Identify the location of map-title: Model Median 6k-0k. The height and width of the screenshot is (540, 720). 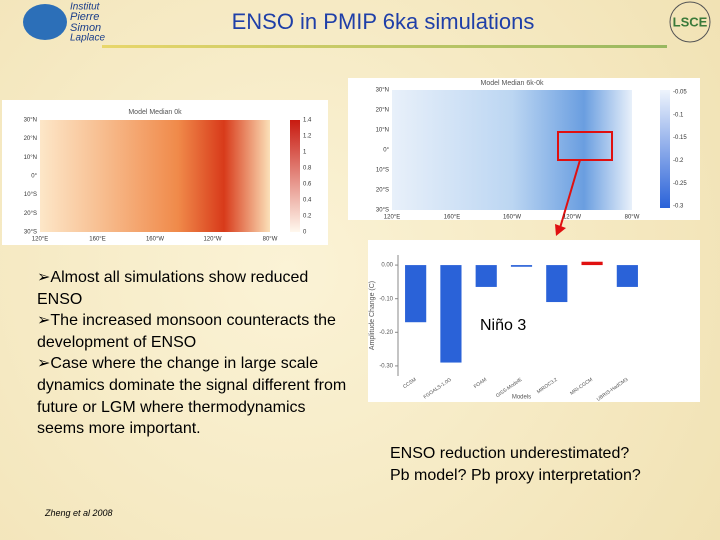
(512, 83).